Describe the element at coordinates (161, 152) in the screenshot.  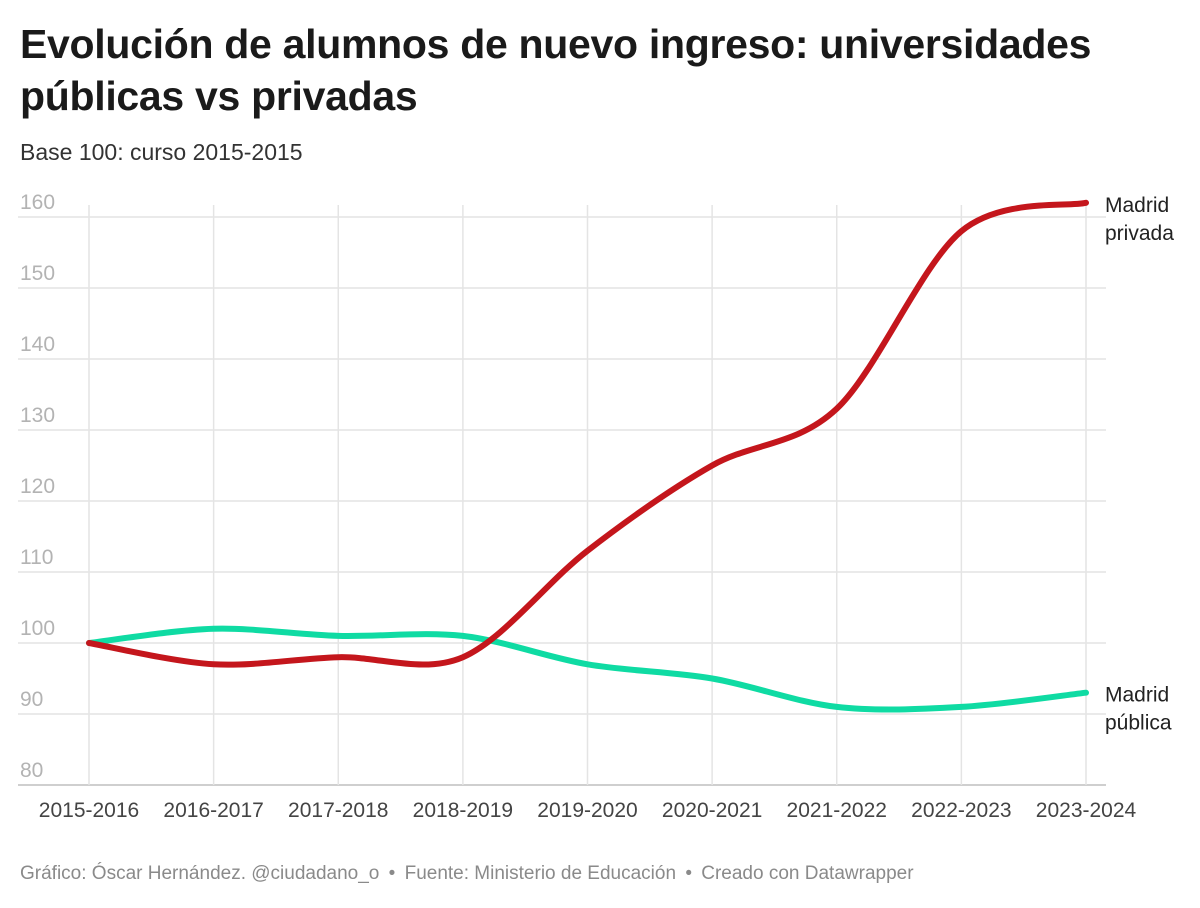
I see `chart-subtitle: Base 100: curso 2015-2015` at that location.